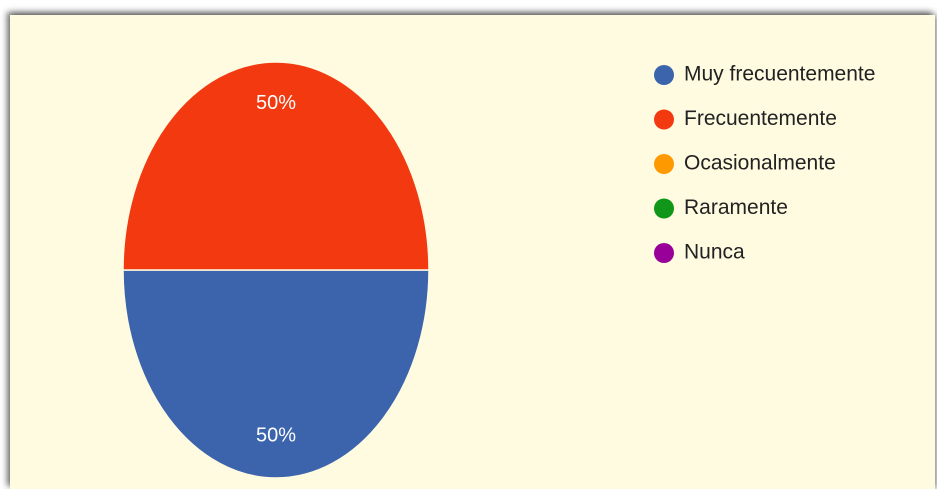 This screenshot has height=489, width=937. Describe the element at coordinates (760, 118) in the screenshot. I see `legend-label: Frecuentemente` at that location.